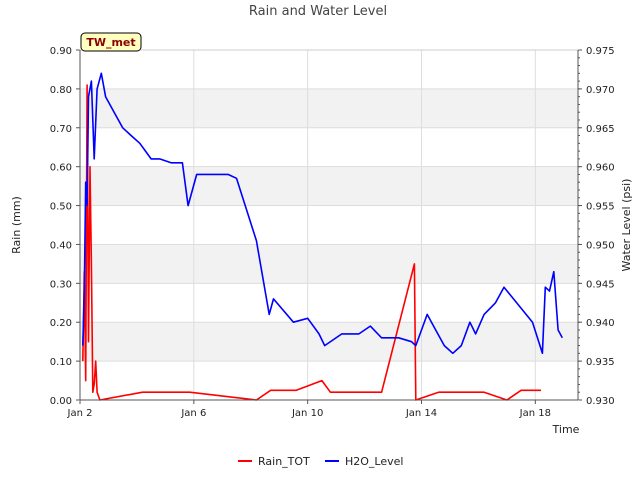 The image size is (640, 484). I want to click on y-right-tick-label: 0.930, so click(600, 401).